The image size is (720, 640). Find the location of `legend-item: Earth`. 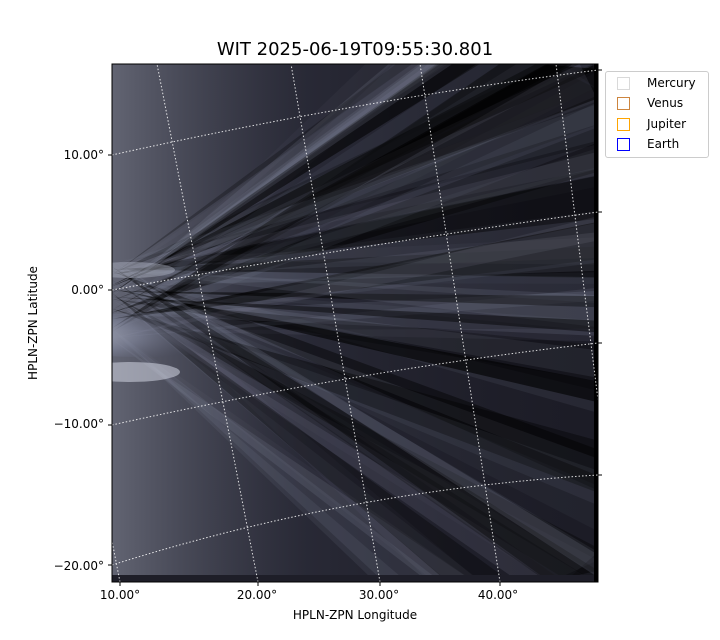

legend-item: Earth is located at coordinates (648, 144).